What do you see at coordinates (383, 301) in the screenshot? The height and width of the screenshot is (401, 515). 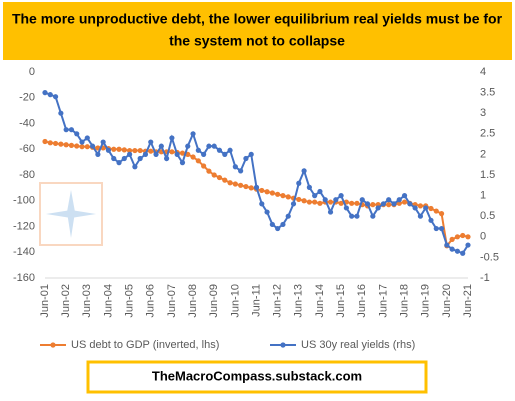 I see `x-tick-label: Jun-17` at bounding box center [383, 301].